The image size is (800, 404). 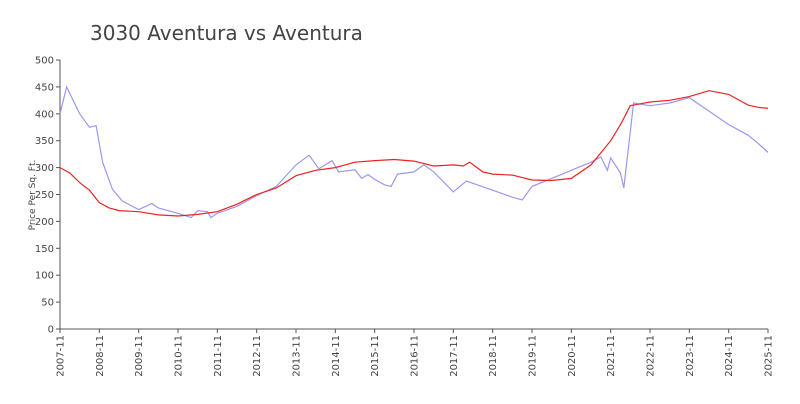 I want to click on y-tick-label: 200, so click(x=44, y=222).